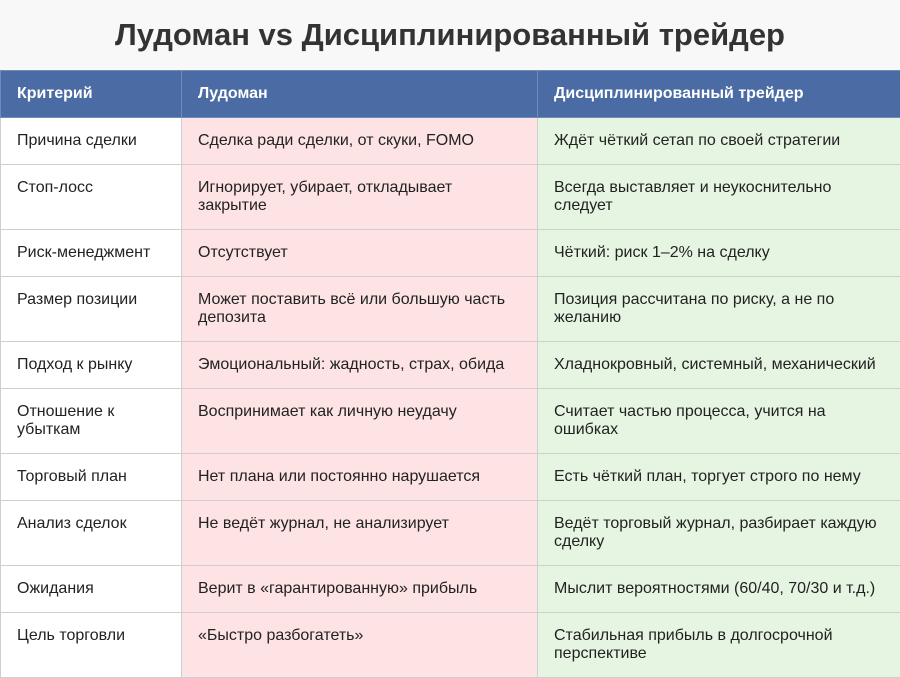 The image size is (900, 678). What do you see at coordinates (718, 365) in the screenshot?
I see `trader-cell: Хладнокровный, системный, механический` at bounding box center [718, 365].